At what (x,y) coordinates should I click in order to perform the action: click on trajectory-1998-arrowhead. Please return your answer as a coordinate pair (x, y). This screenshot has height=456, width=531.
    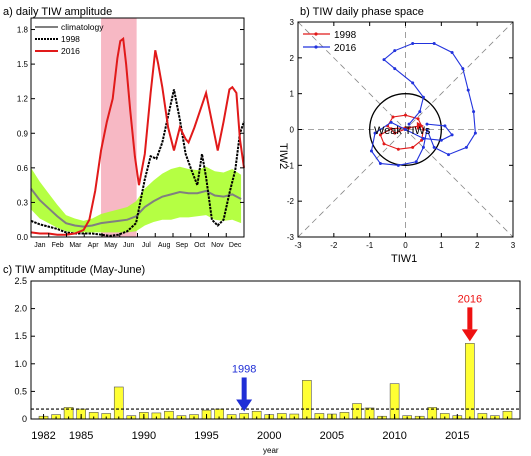
    Looking at the image, I should click on (420, 125).